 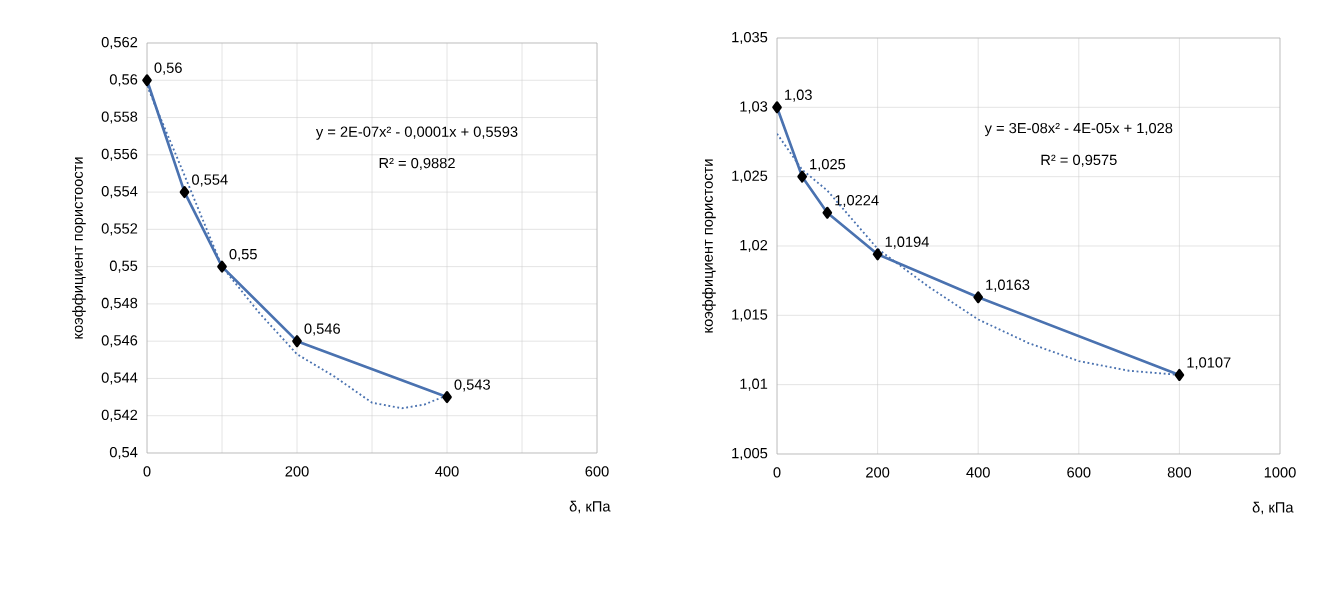 What do you see at coordinates (119, 303) in the screenshot?
I see `y-tick-label: 0,548` at bounding box center [119, 303].